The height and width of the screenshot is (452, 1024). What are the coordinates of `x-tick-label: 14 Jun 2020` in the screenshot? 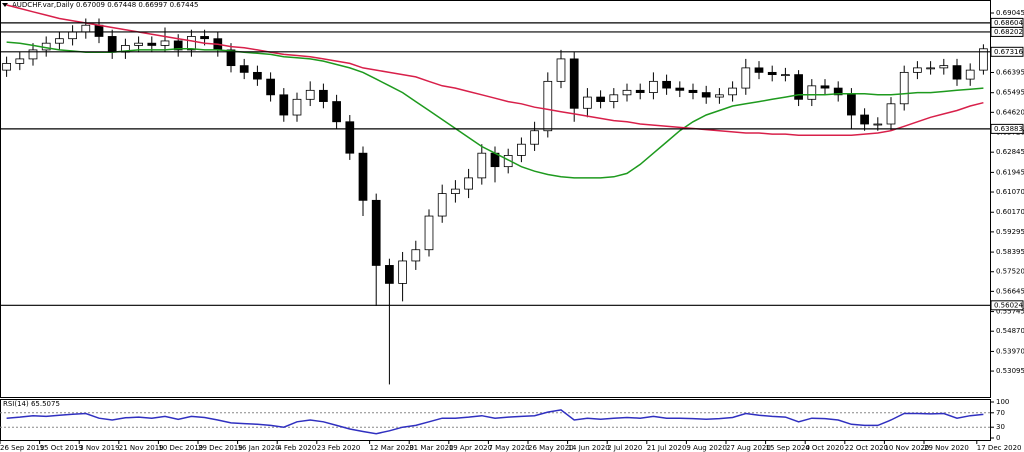 It's located at (589, 448).